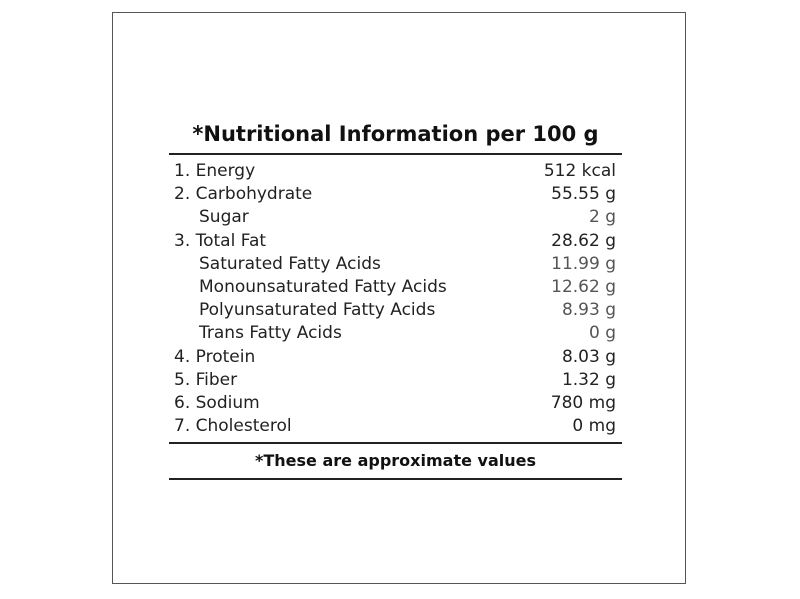  I want to click on nutrient-row-monounsaturated-fat: Monounsaturated Fatty Acids 12.62 g, so click(395, 287).